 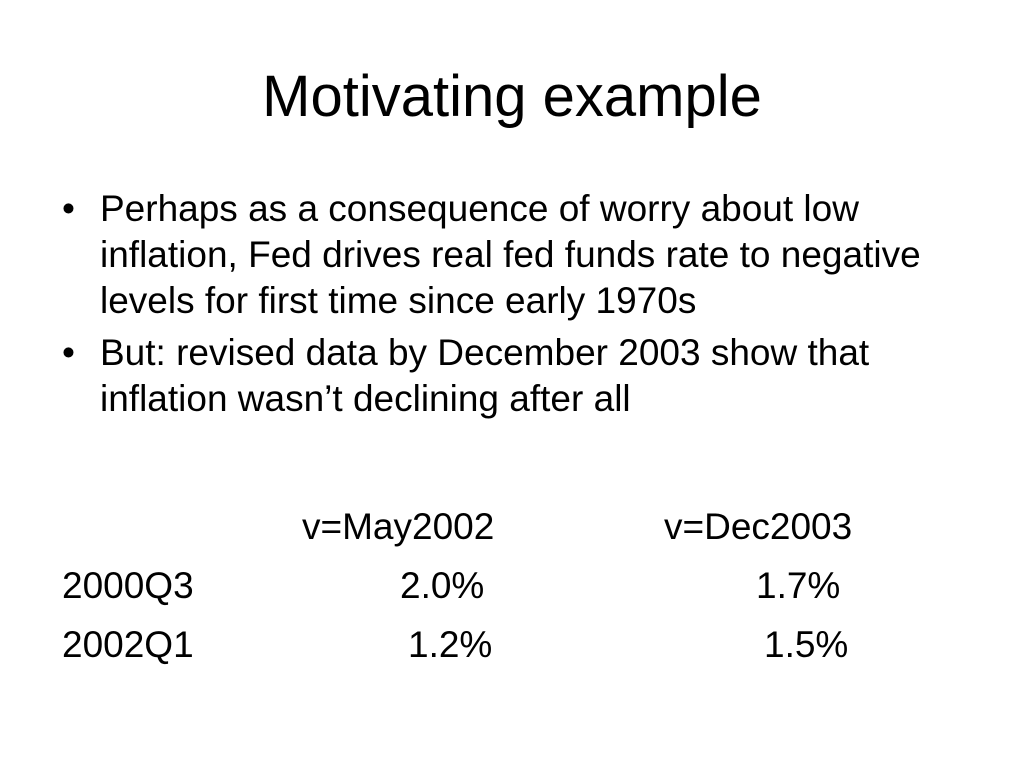 I want to click on table-row: 2002Q1 1.2% 1.5%, so click(x=512, y=645).